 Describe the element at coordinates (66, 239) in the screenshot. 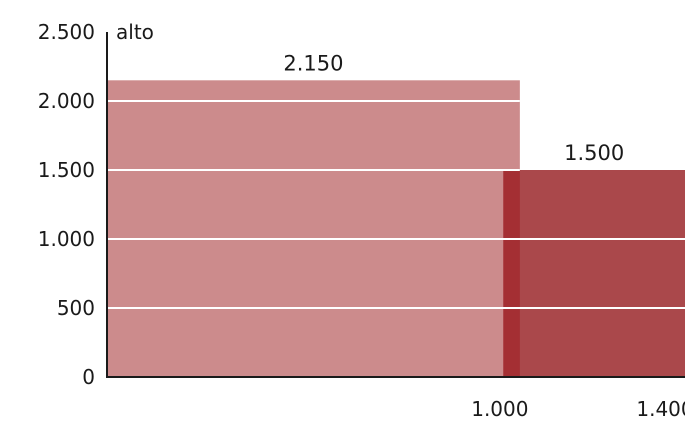

I see `y-tick-label: 1.000` at that location.